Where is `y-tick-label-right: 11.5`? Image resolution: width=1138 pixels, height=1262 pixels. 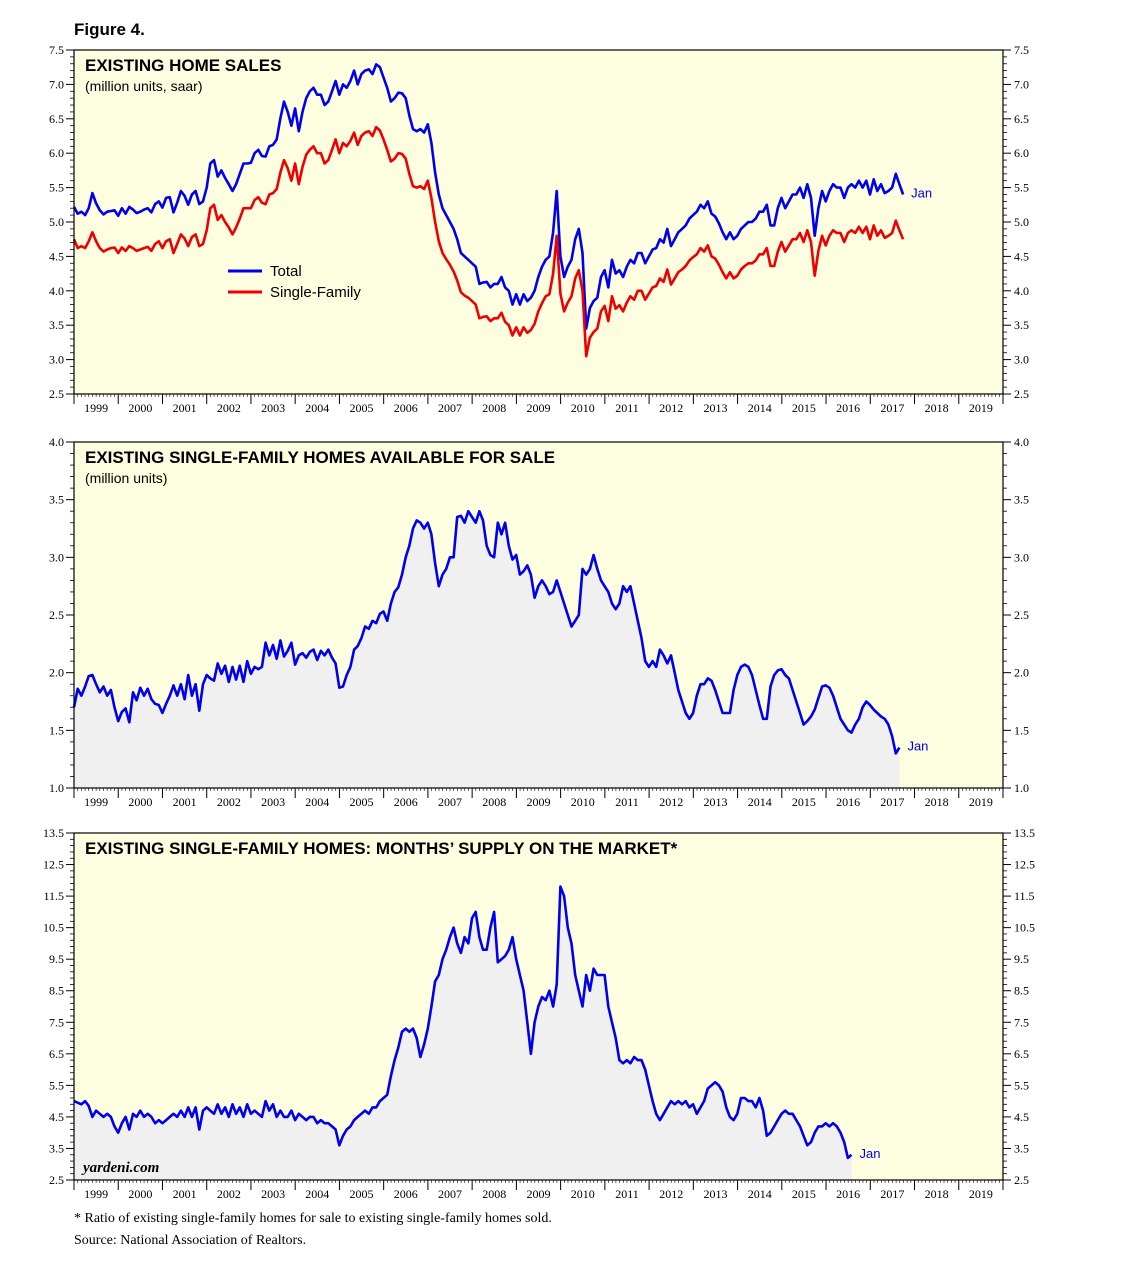
y-tick-label-right: 11.5 is located at coordinates (1024, 896).